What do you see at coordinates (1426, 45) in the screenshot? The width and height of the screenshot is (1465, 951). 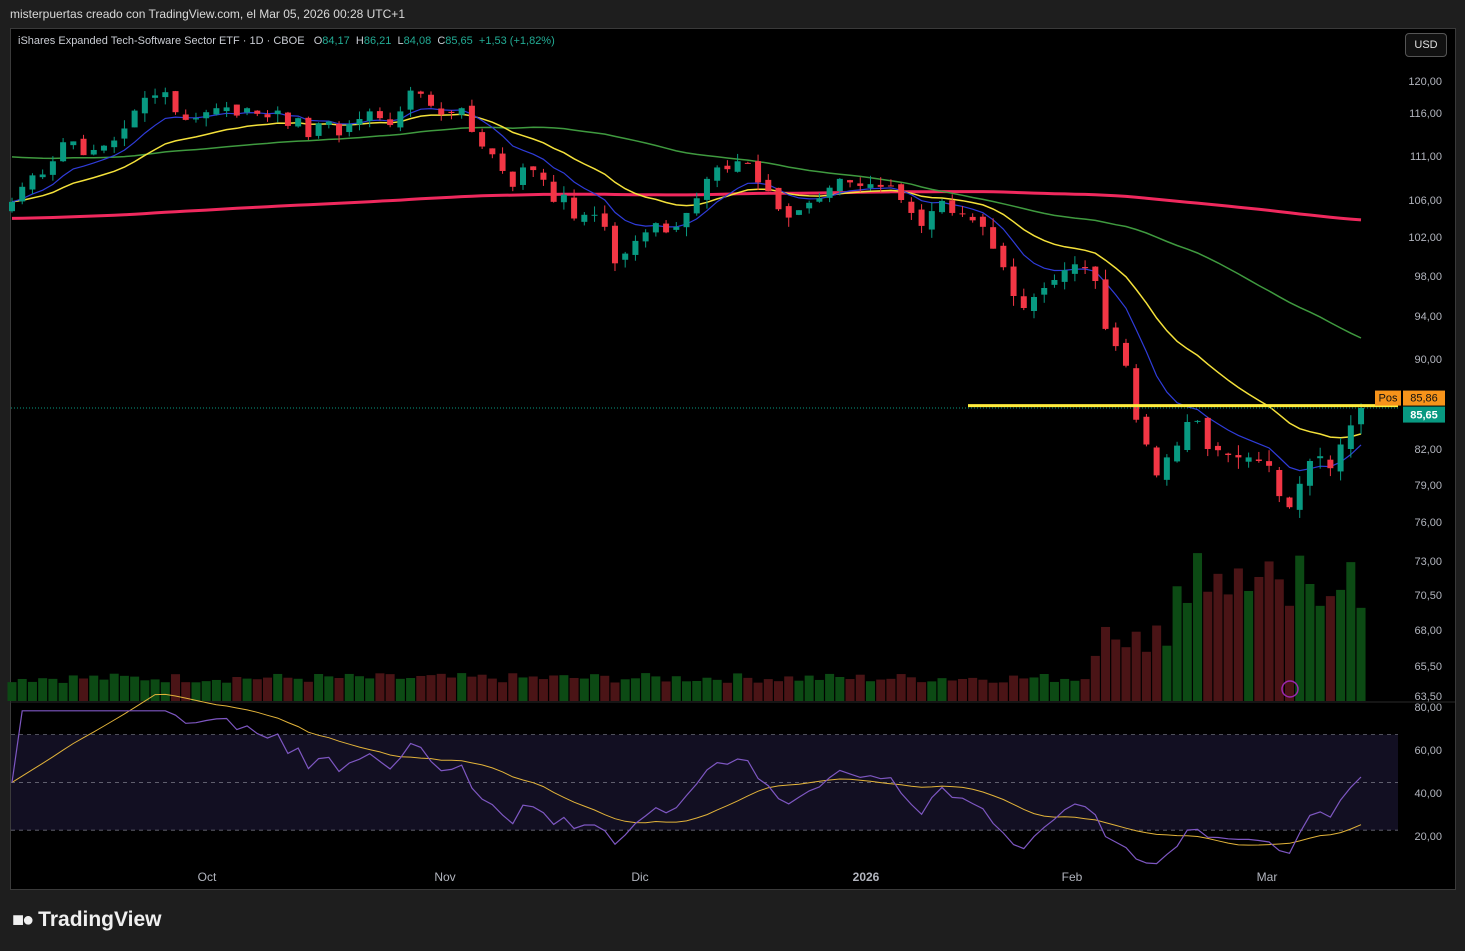 I see `currency-button: USD` at bounding box center [1426, 45].